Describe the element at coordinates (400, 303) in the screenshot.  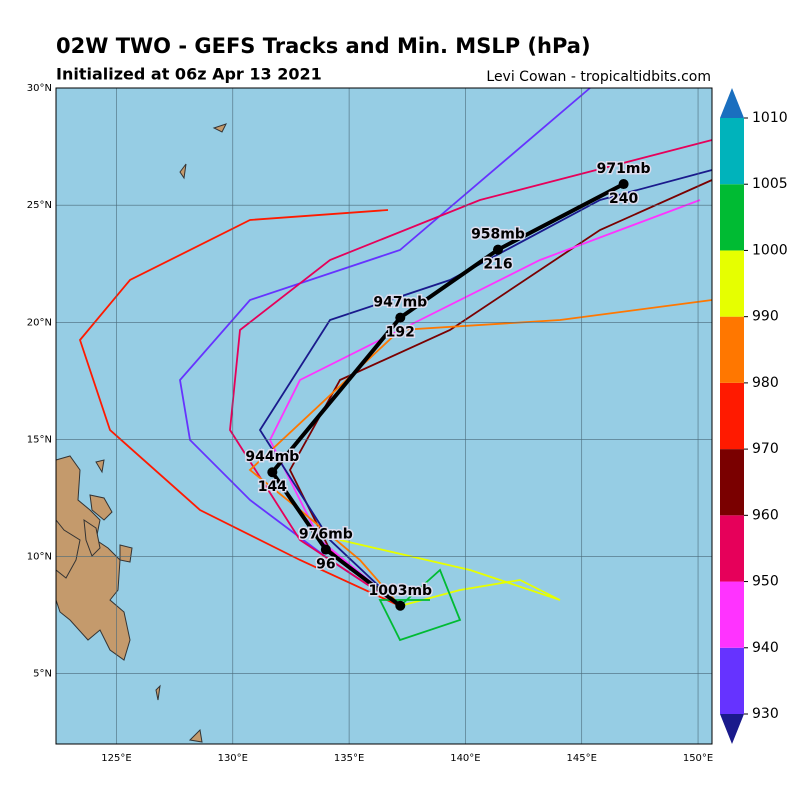
I see `pressure-label: 947mb` at that location.